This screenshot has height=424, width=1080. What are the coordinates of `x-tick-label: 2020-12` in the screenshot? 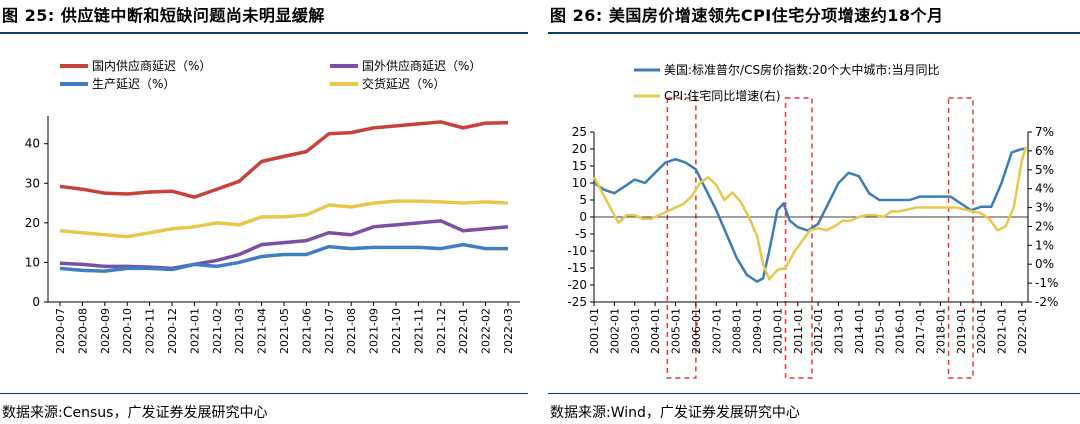 It's located at (172, 331).